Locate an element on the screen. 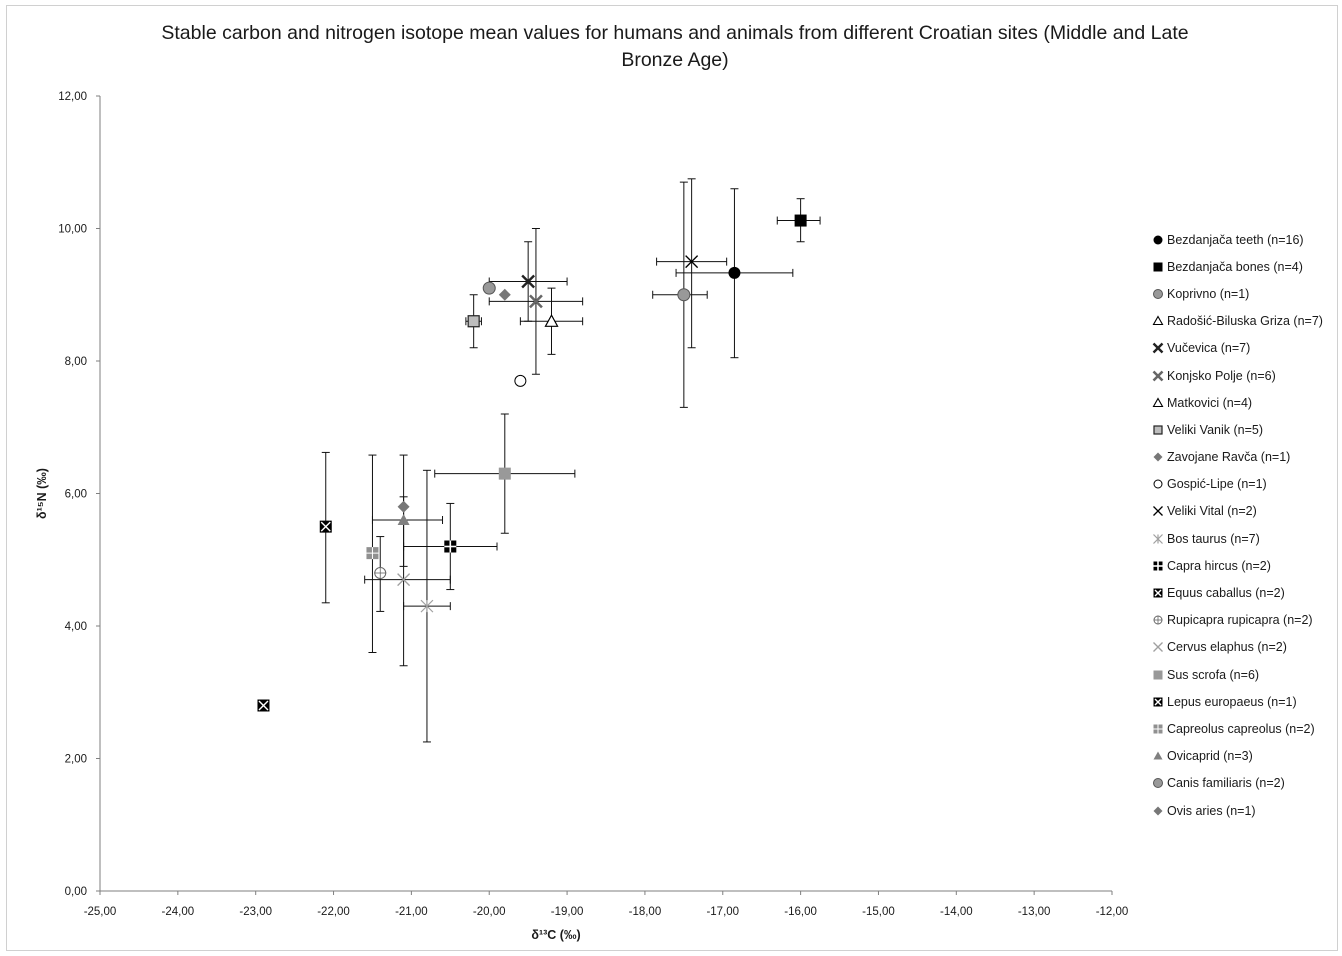  legend-label: Ovis aries (n=1) is located at coordinates (1211, 810).